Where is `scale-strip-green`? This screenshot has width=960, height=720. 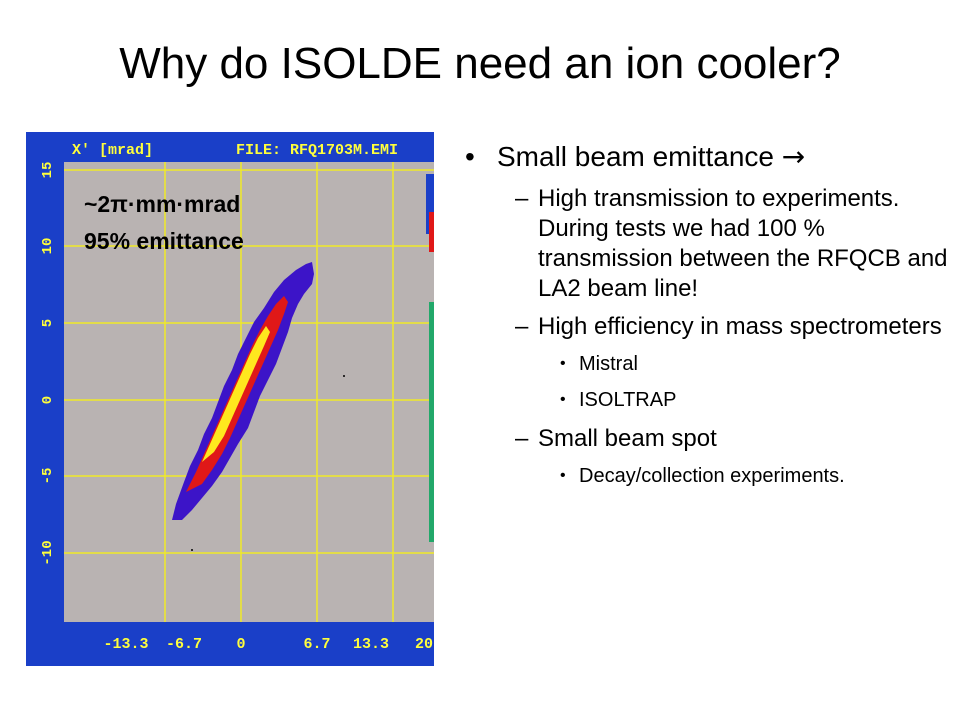
scale-strip-green is located at coordinates (431, 422).